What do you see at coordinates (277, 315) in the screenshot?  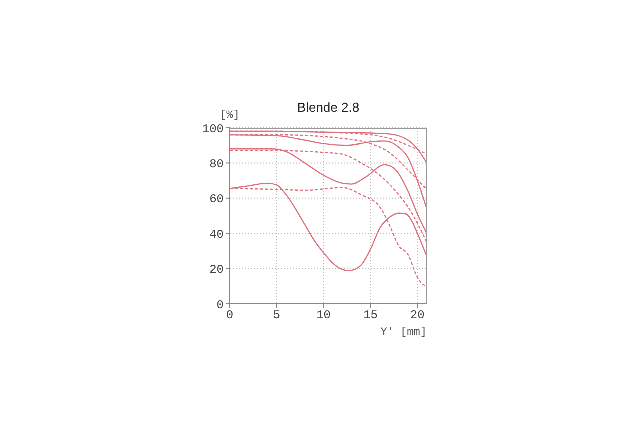 I see `x-tick-label: 5` at bounding box center [277, 315].